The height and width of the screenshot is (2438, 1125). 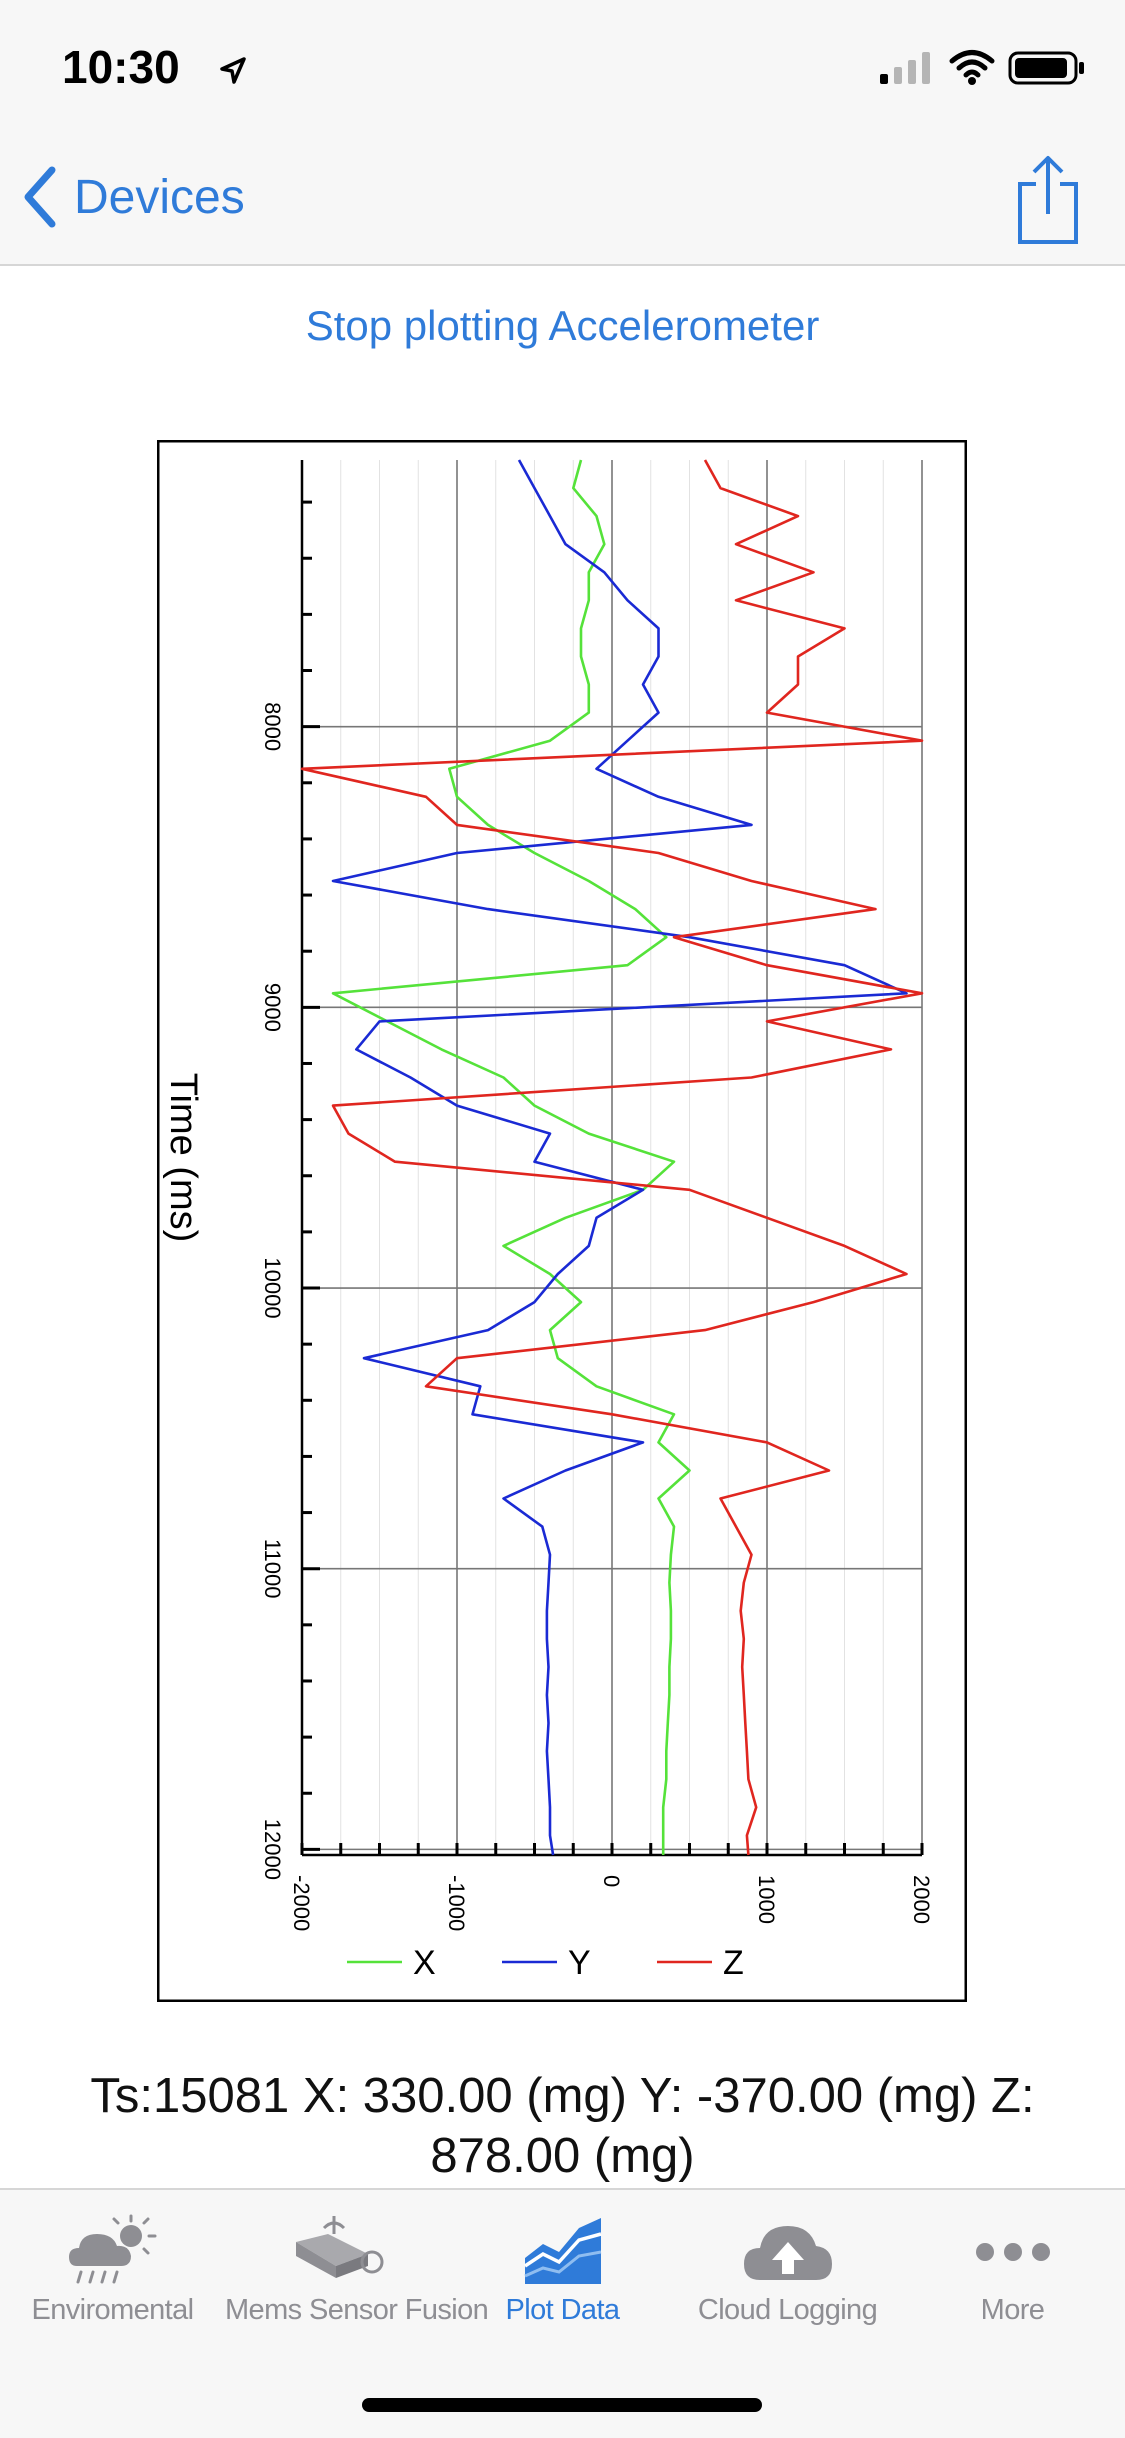 I want to click on stop-plotting-button: Stop plotting Accelerometer, so click(x=562, y=325).